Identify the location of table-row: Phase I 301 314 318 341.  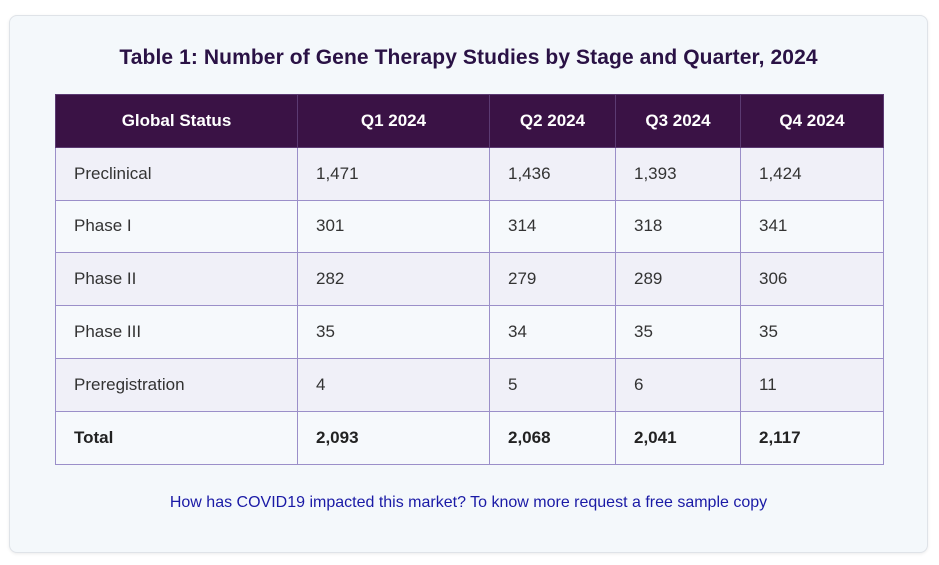
(469, 226).